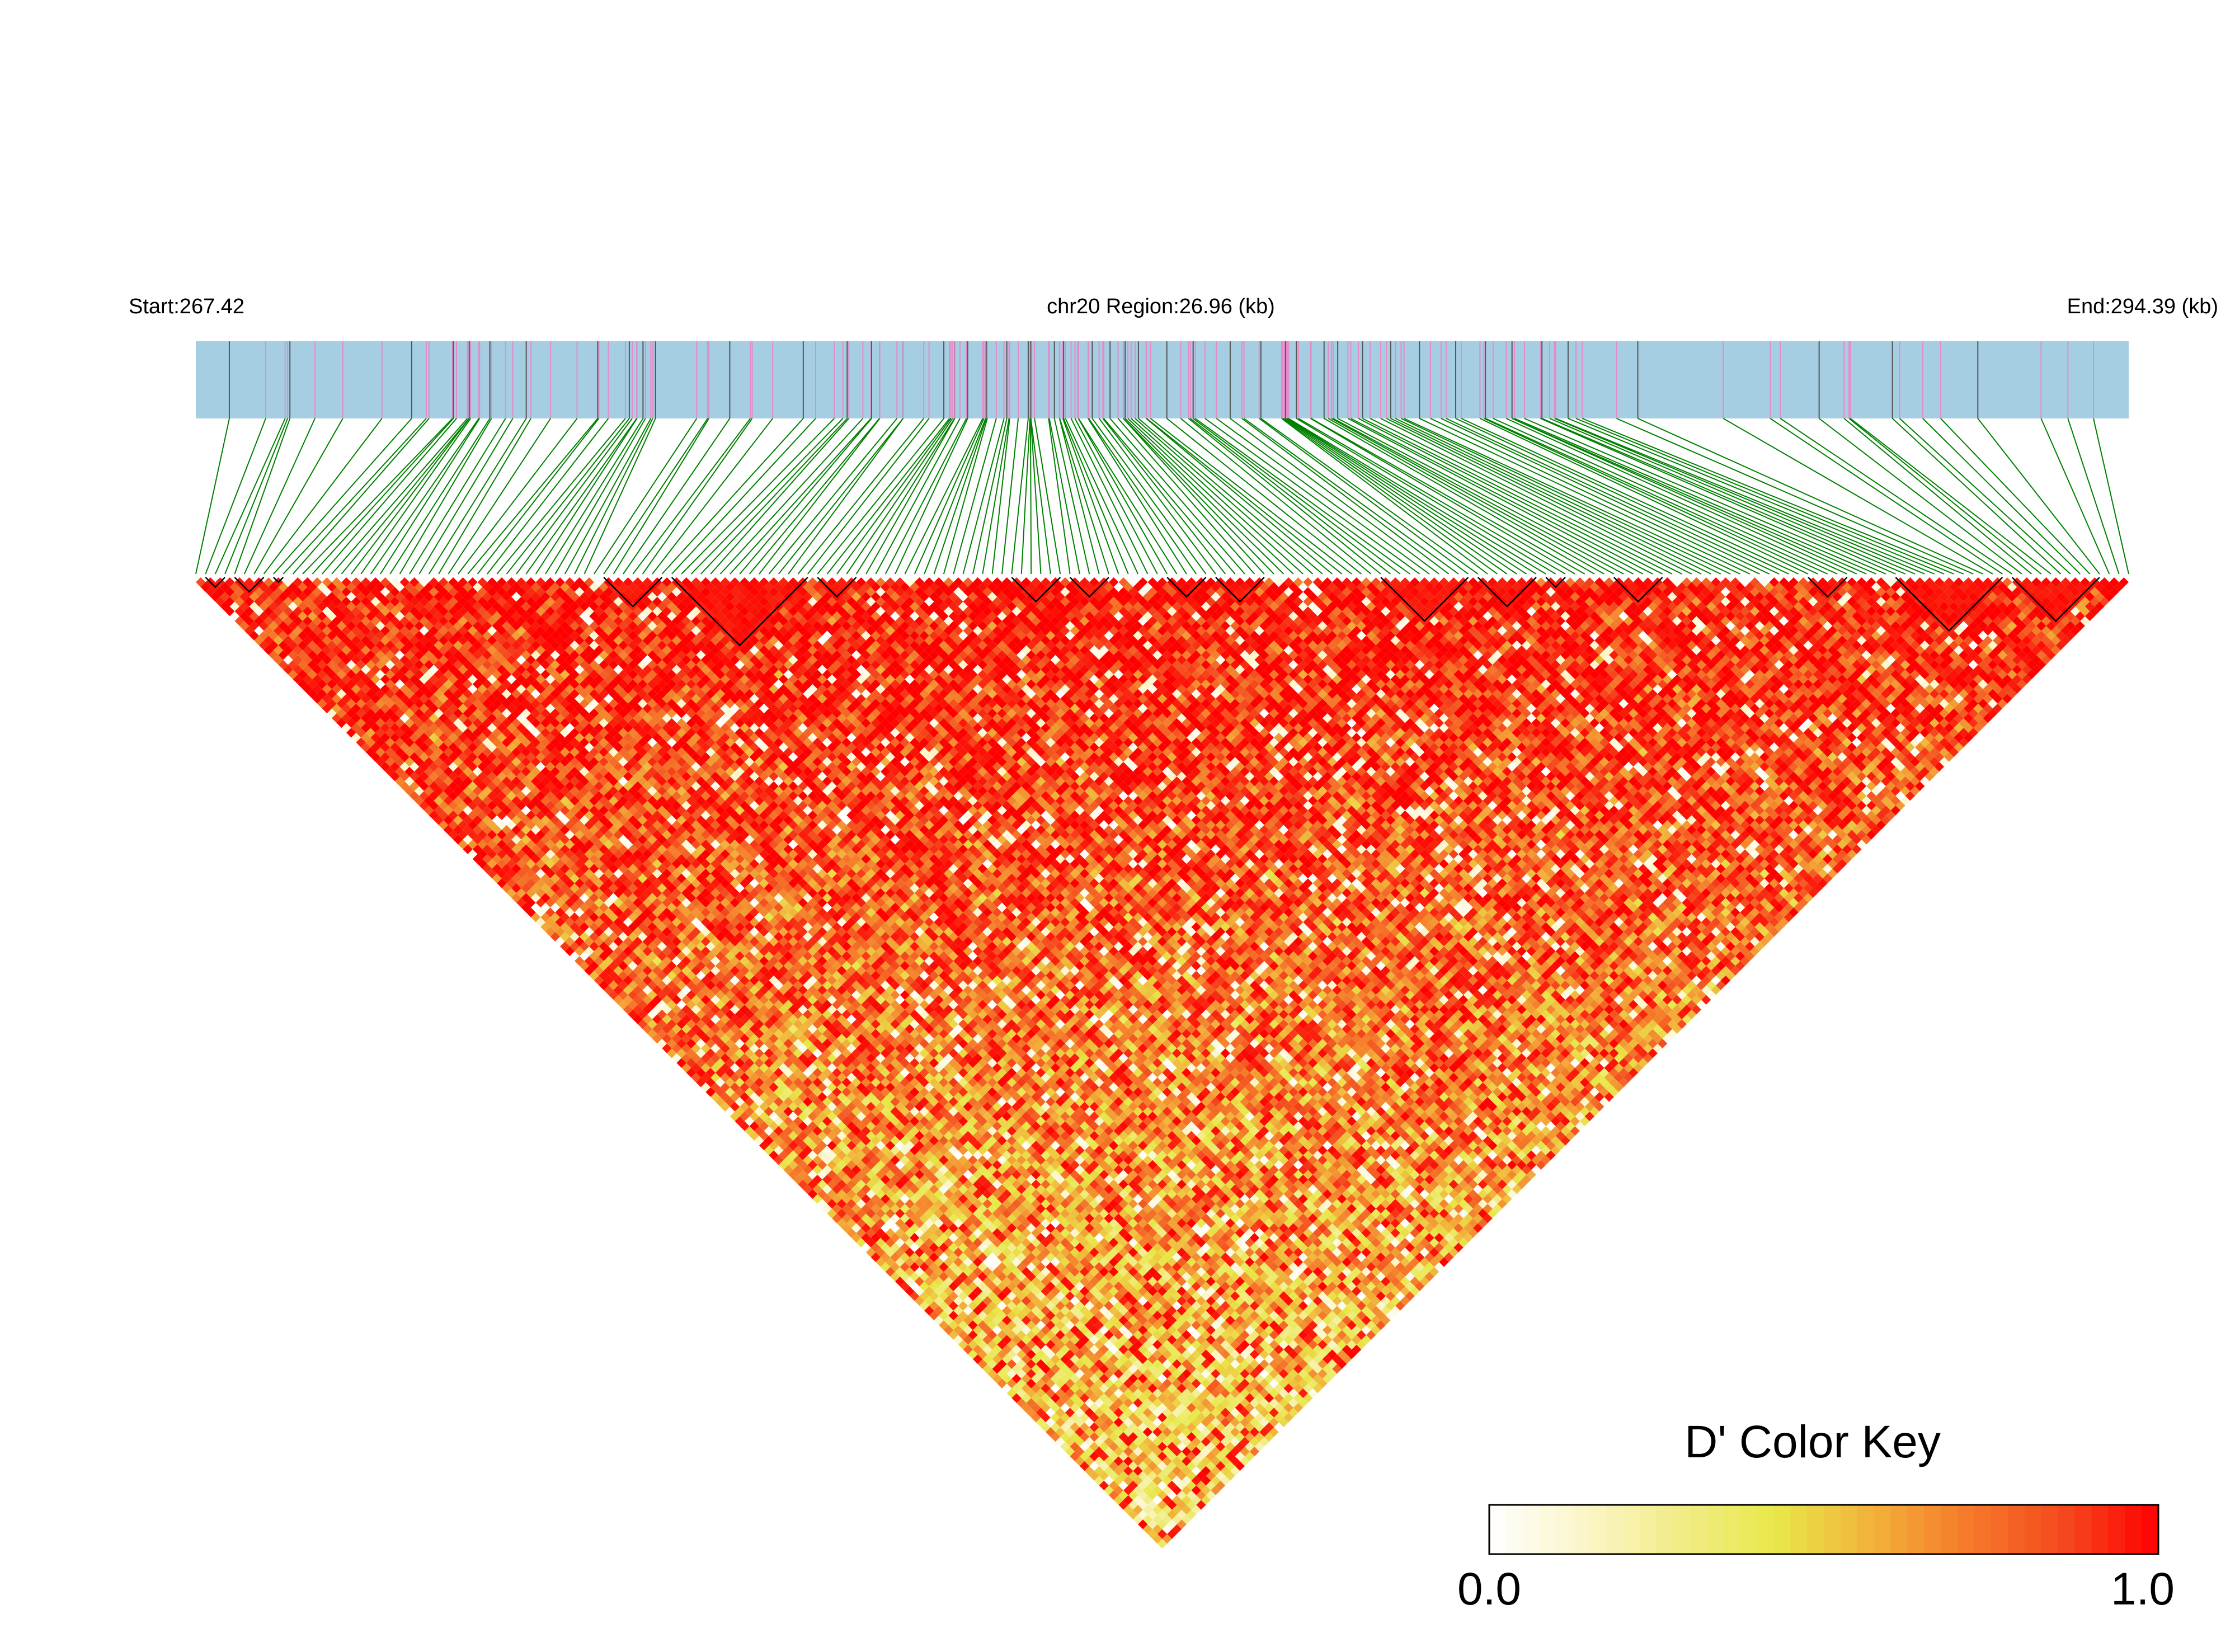 The height and width of the screenshot is (1652, 2235). I want to click on snp-position-track, so click(1162, 379).